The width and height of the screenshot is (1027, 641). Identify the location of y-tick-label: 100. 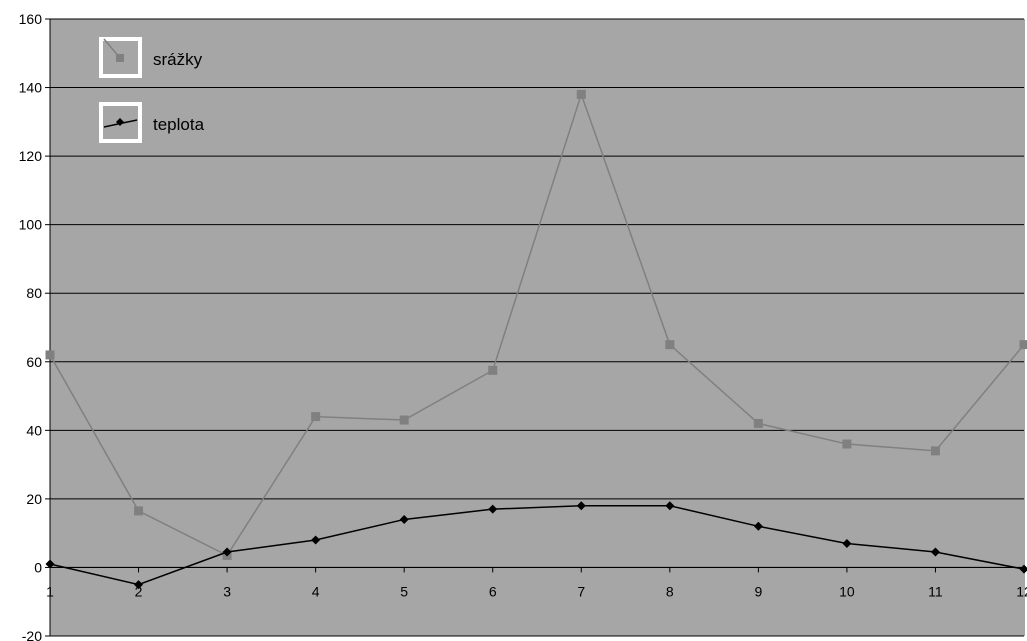
(31, 225).